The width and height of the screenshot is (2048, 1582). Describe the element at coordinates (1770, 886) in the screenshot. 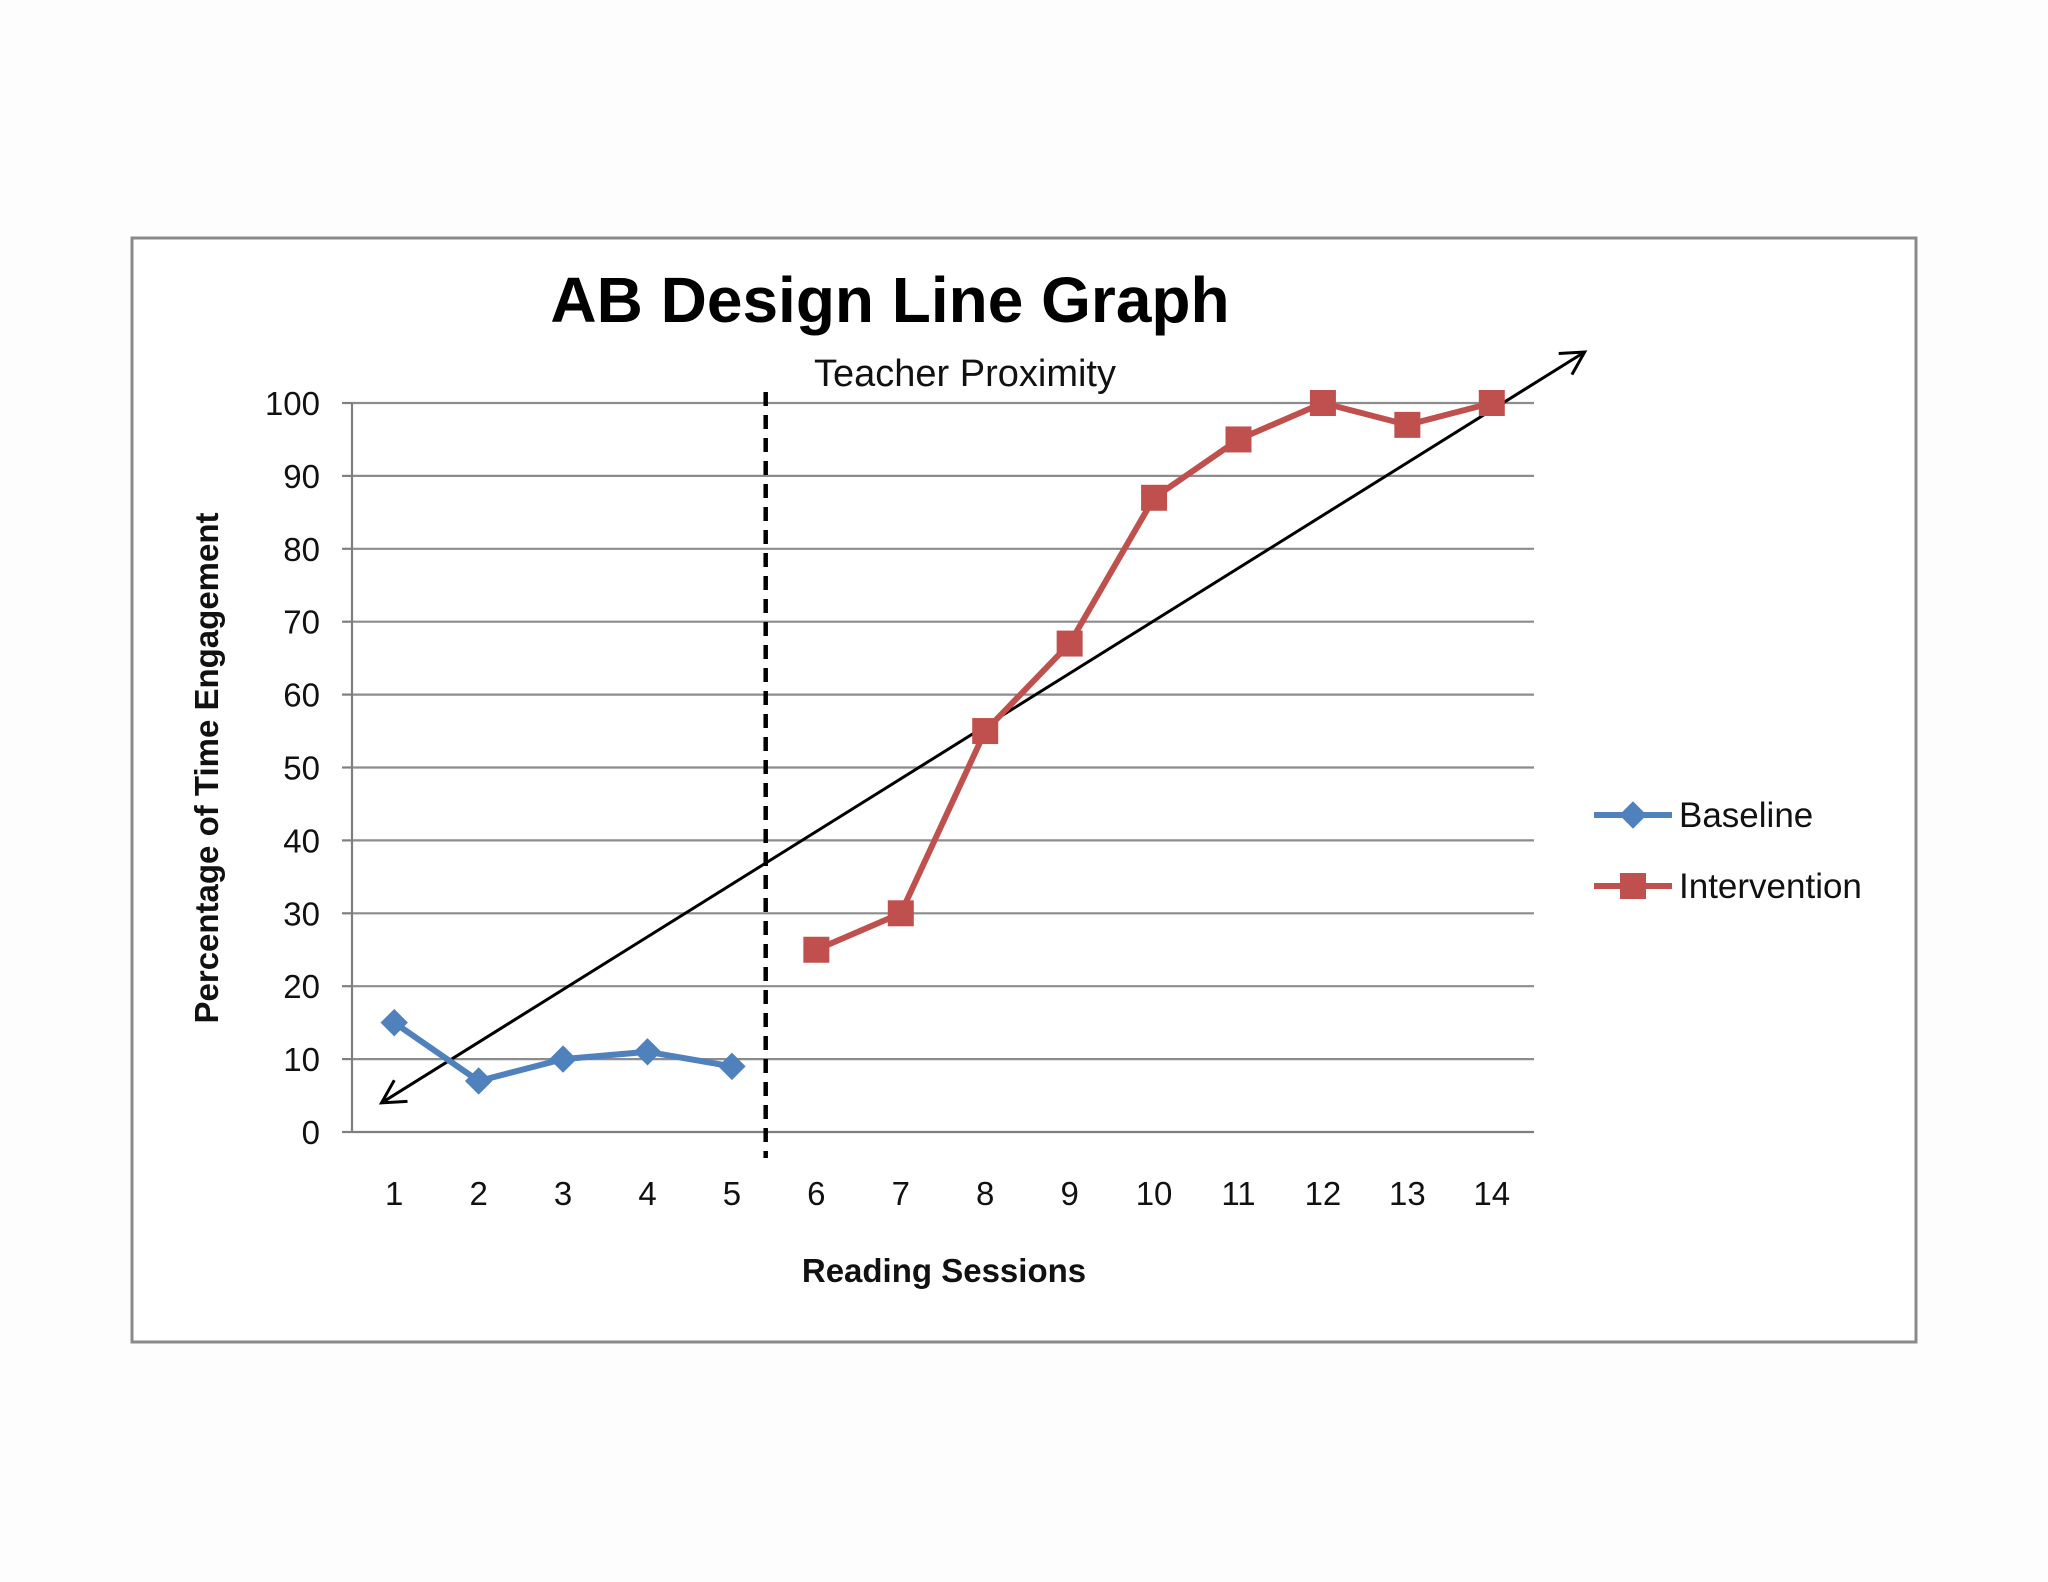

I see `legend-label: Intervention` at that location.